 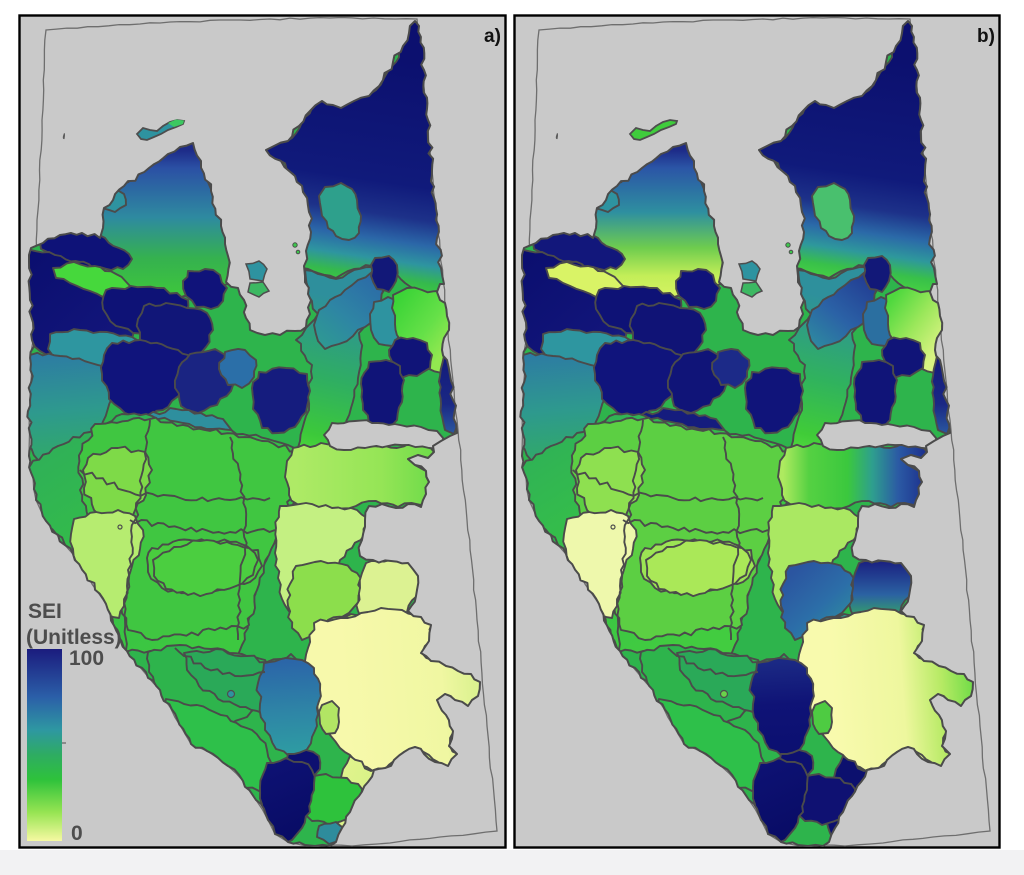 I want to click on svg-text: (Unitless), so click(x=74, y=637).